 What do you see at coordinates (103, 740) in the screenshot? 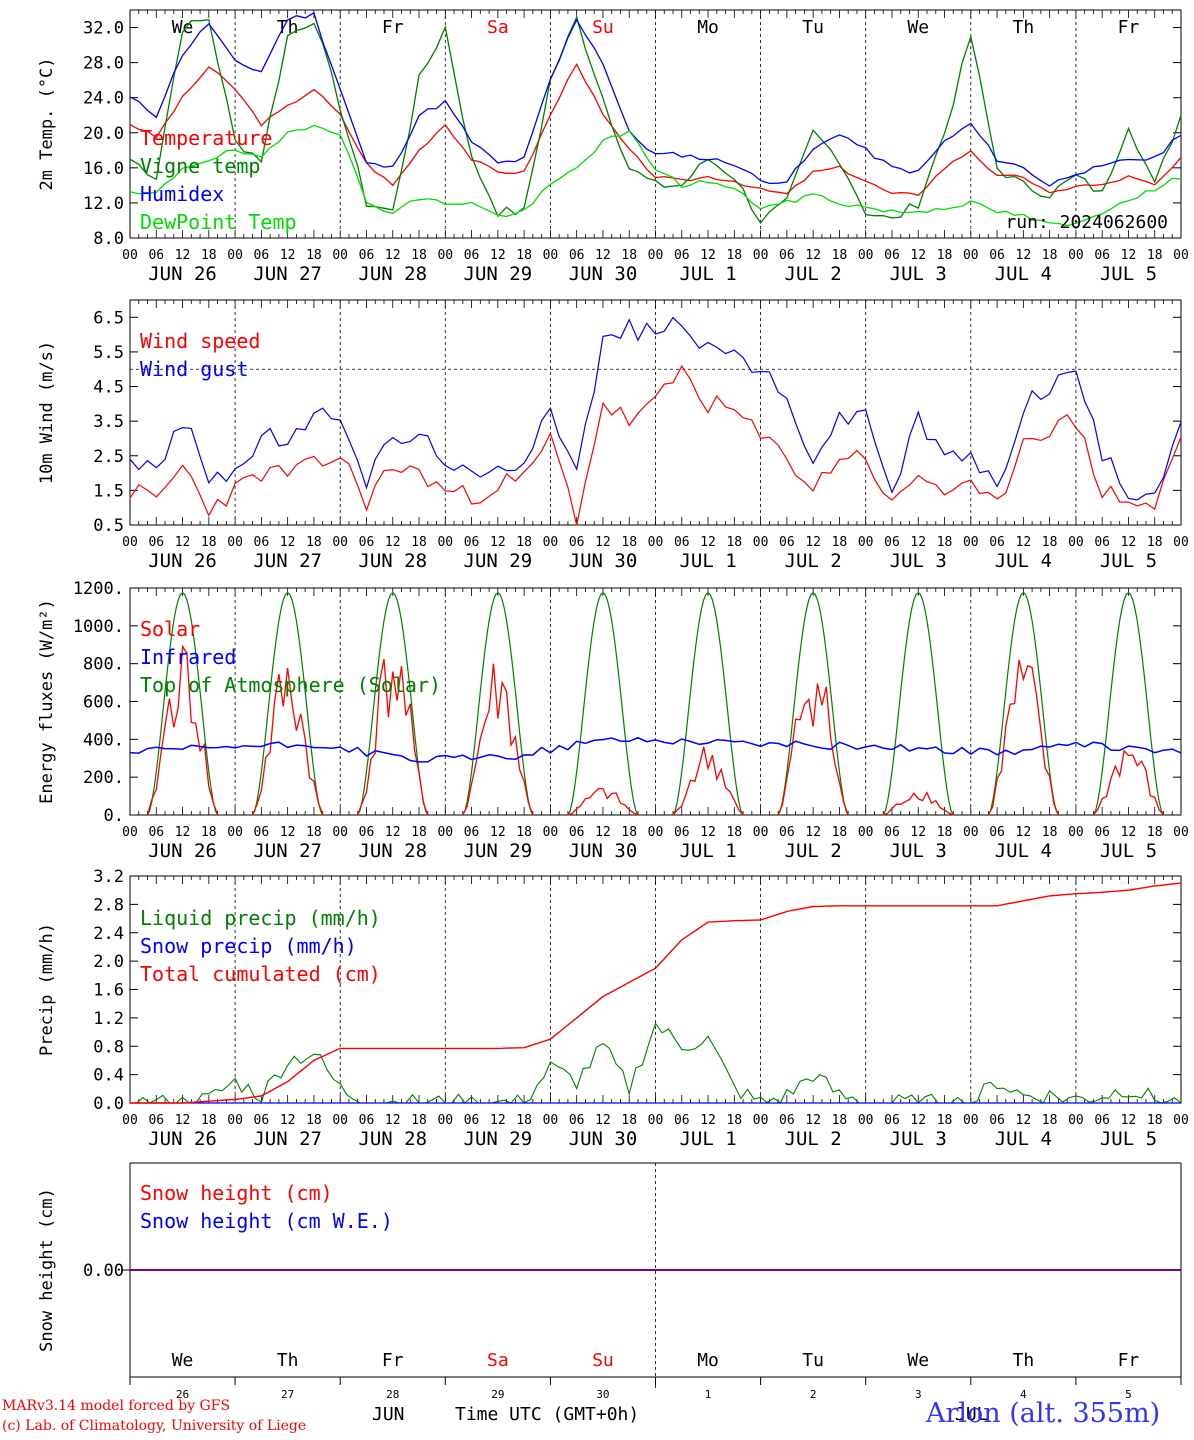
I see `y-tick-label: 400.` at bounding box center [103, 740].